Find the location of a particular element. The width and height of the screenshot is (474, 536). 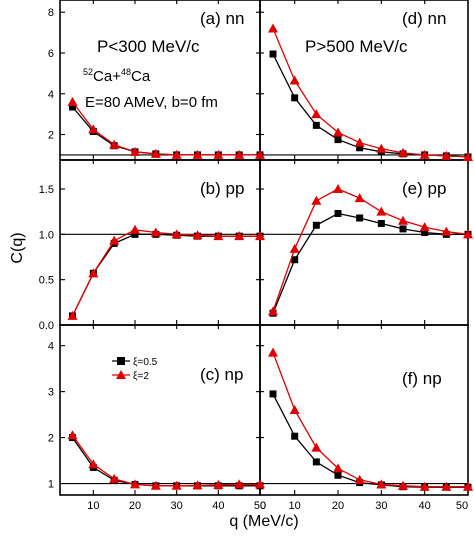

isotope-b-mass: 48 is located at coordinates (126, 72).